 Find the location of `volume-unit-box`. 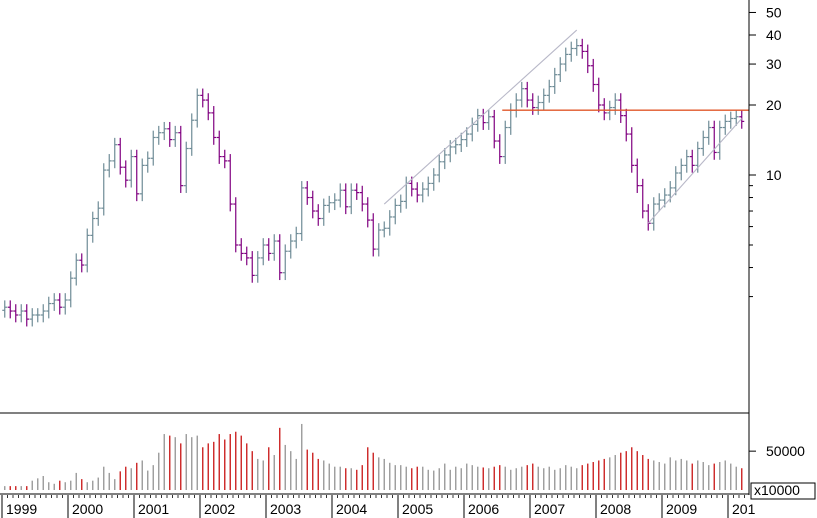

volume-unit-box is located at coordinates (783, 491).